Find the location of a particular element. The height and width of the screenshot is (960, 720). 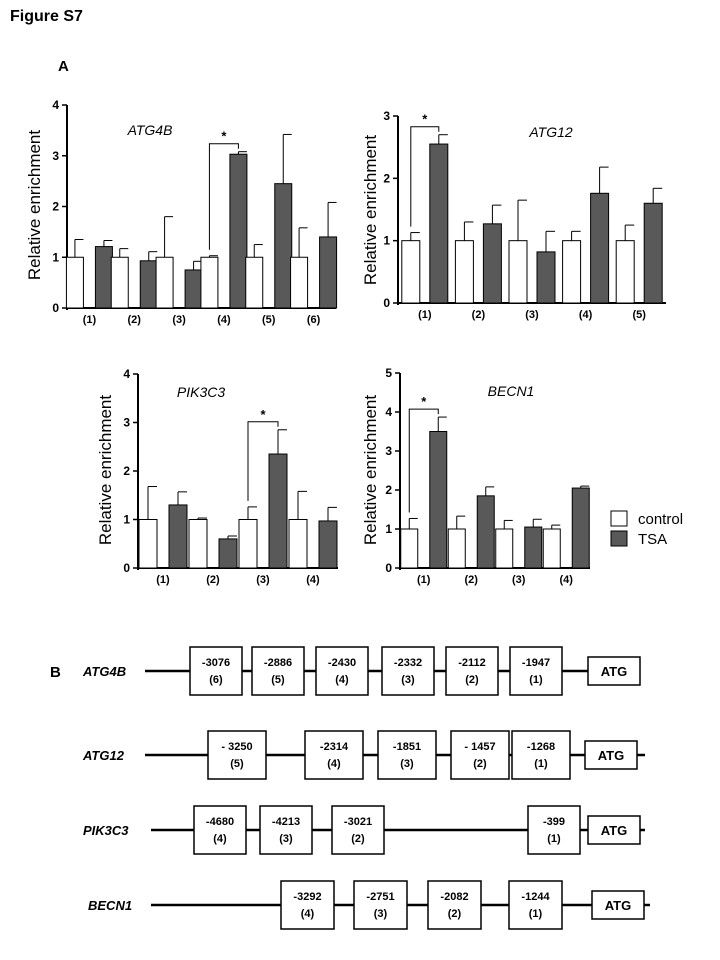

site-position: -2082 is located at coordinates (454, 897).